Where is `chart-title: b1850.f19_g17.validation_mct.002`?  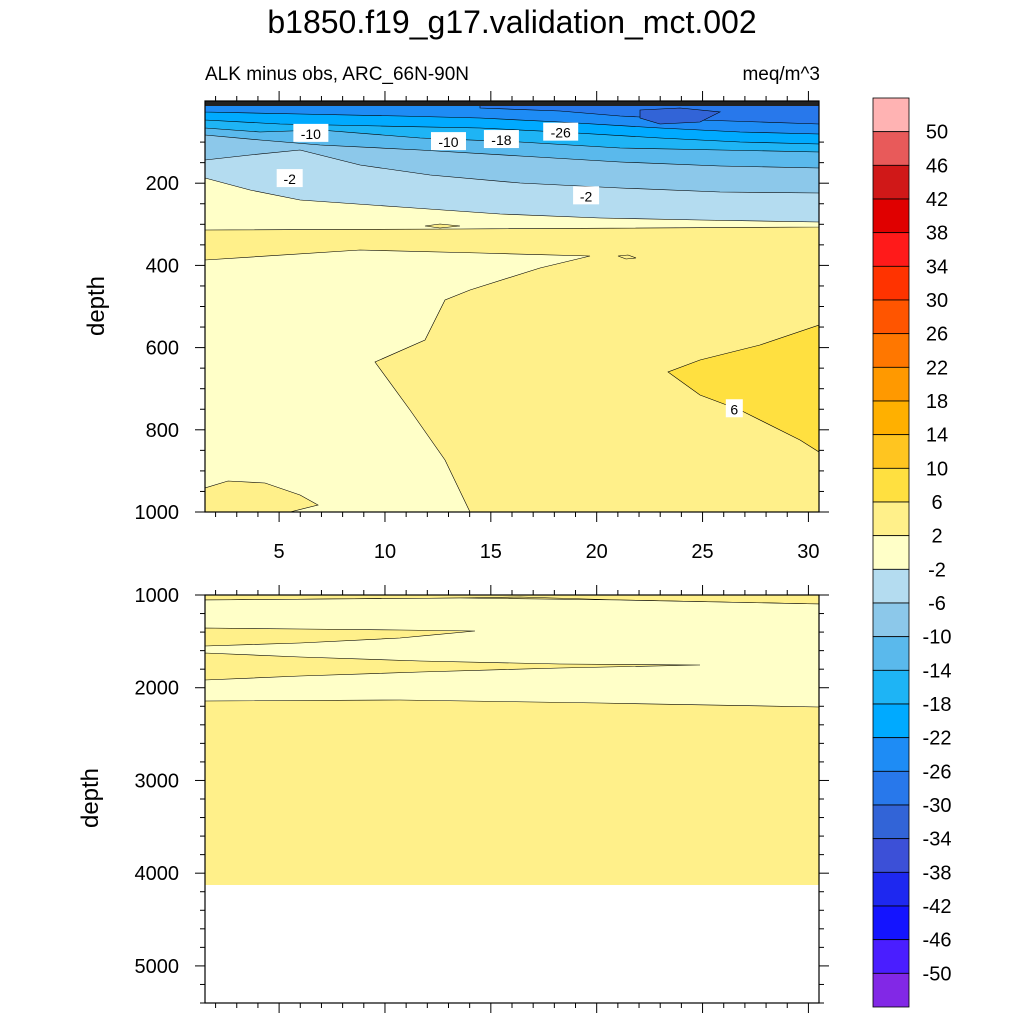 chart-title: b1850.f19_g17.validation_mct.002 is located at coordinates (512, 22).